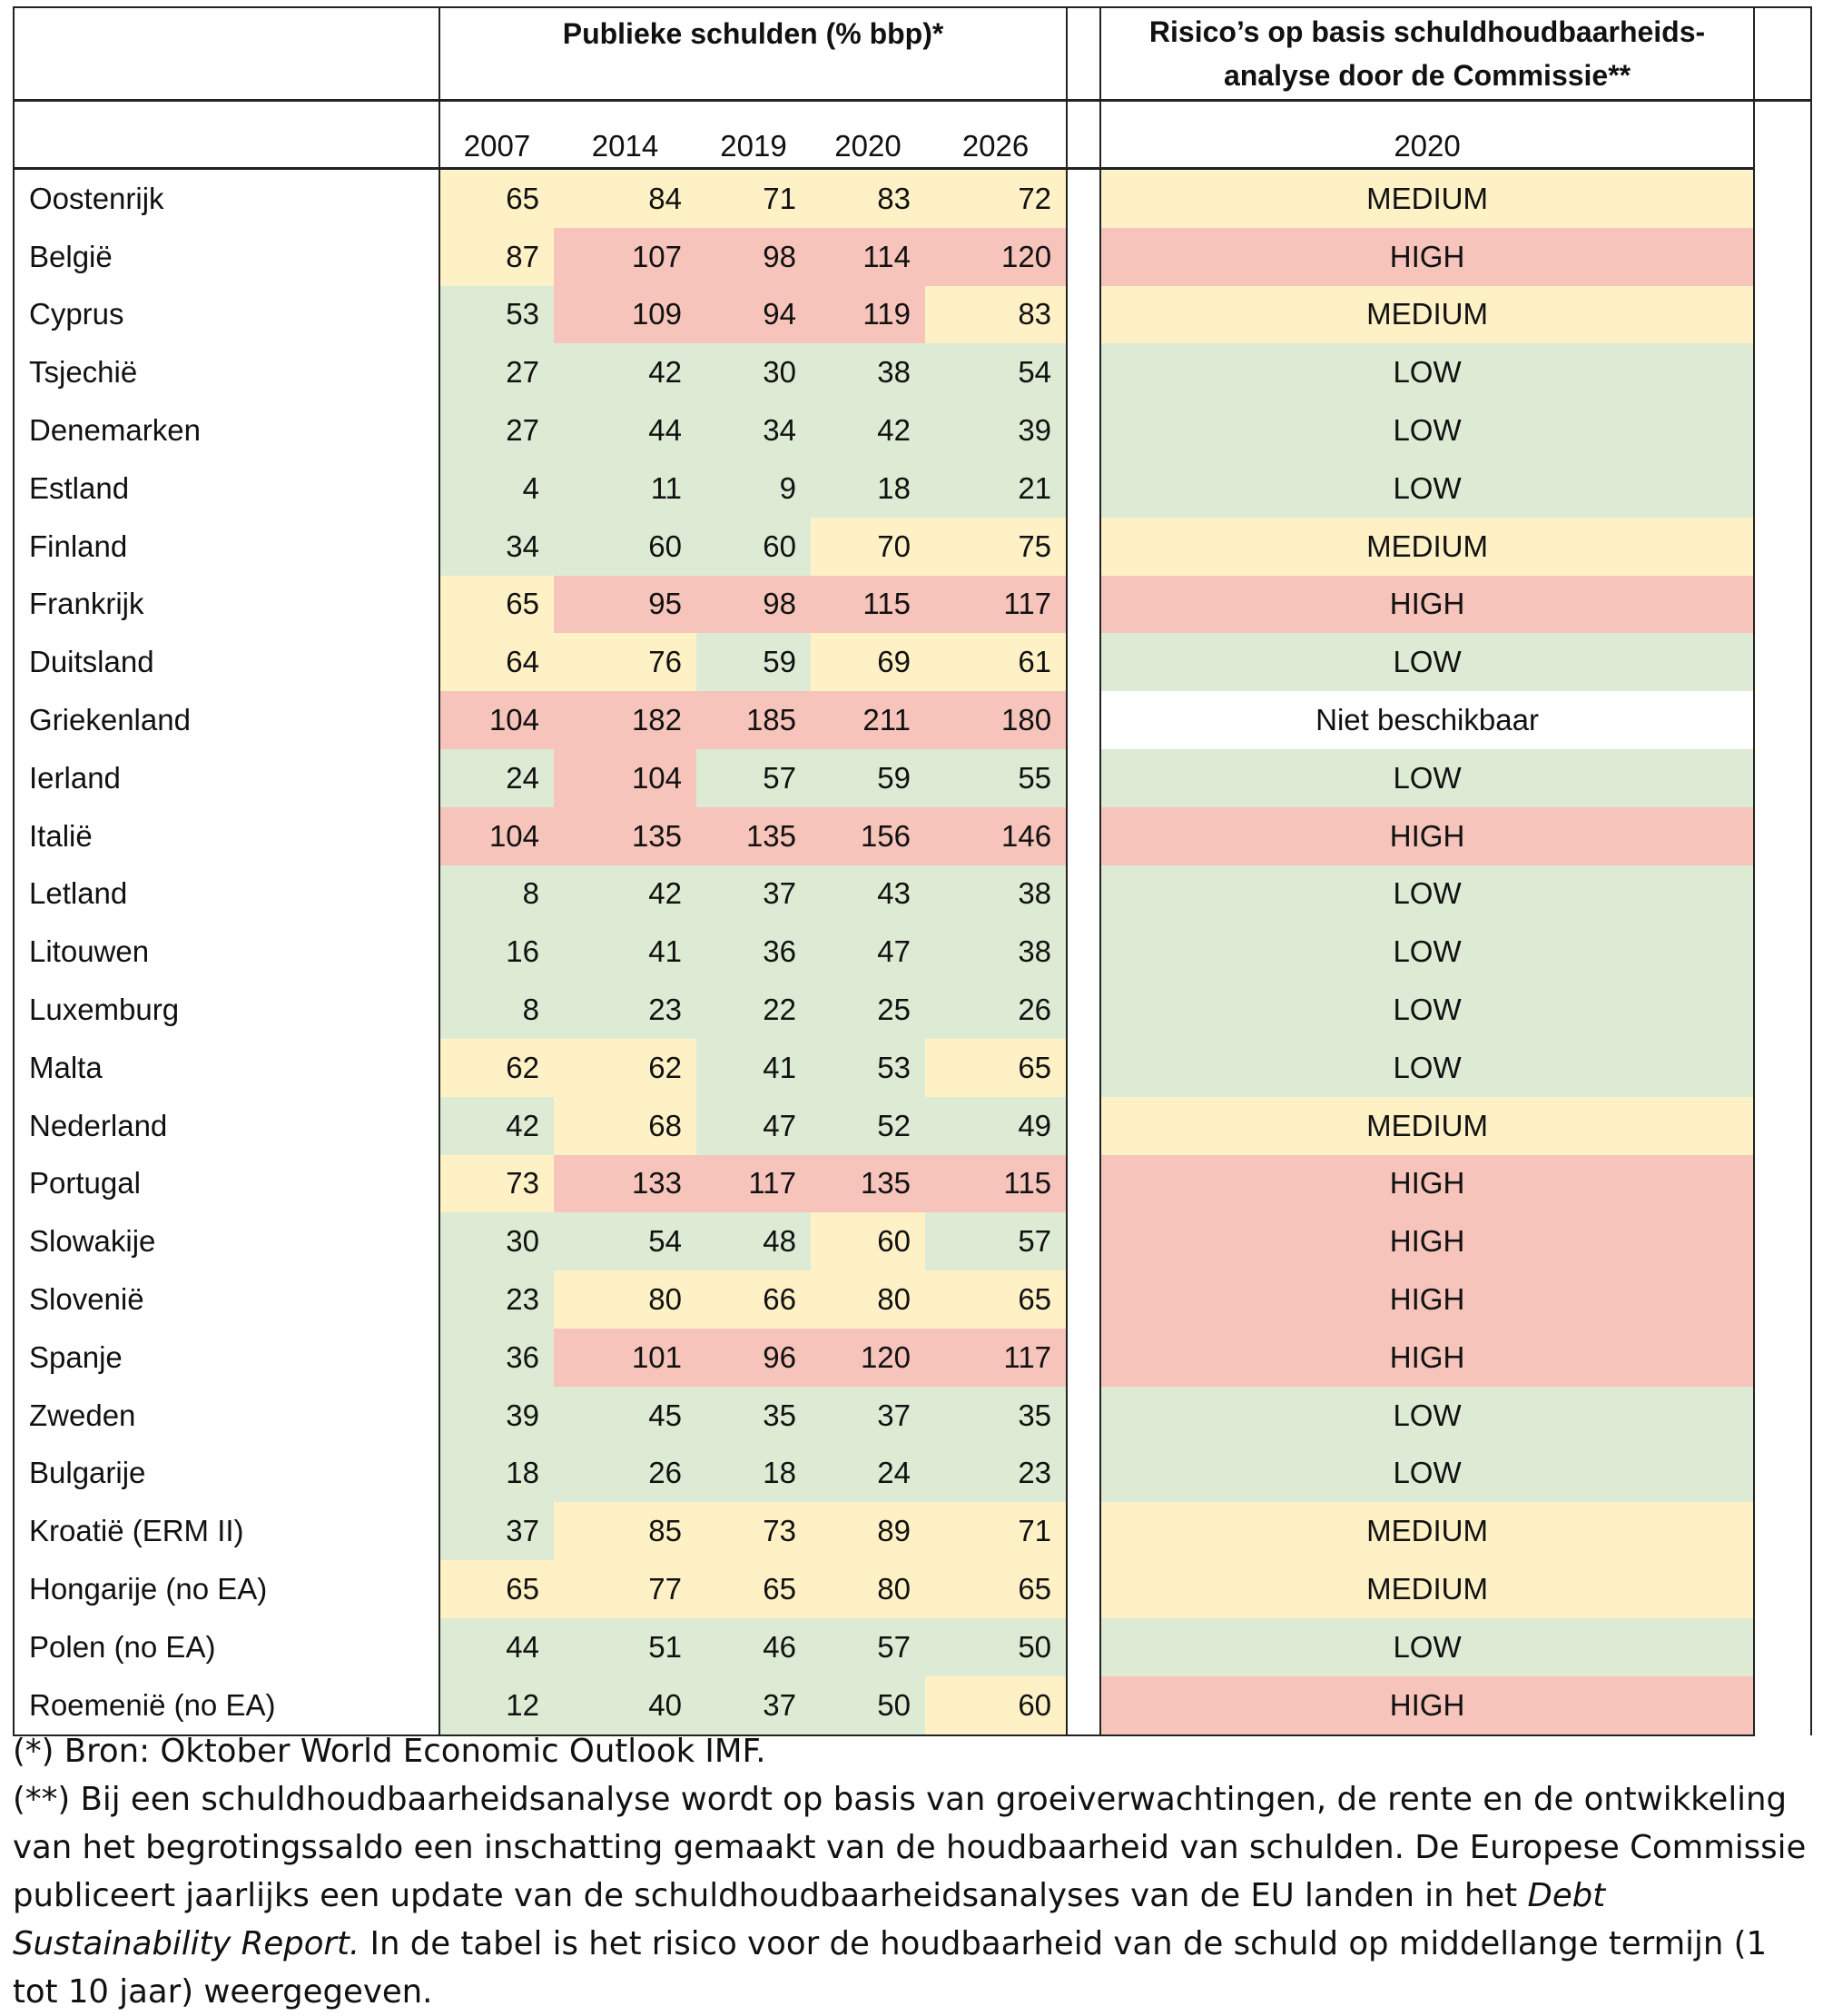  Describe the element at coordinates (226, 1474) in the screenshot. I see `country-name: Bulgarije` at that location.